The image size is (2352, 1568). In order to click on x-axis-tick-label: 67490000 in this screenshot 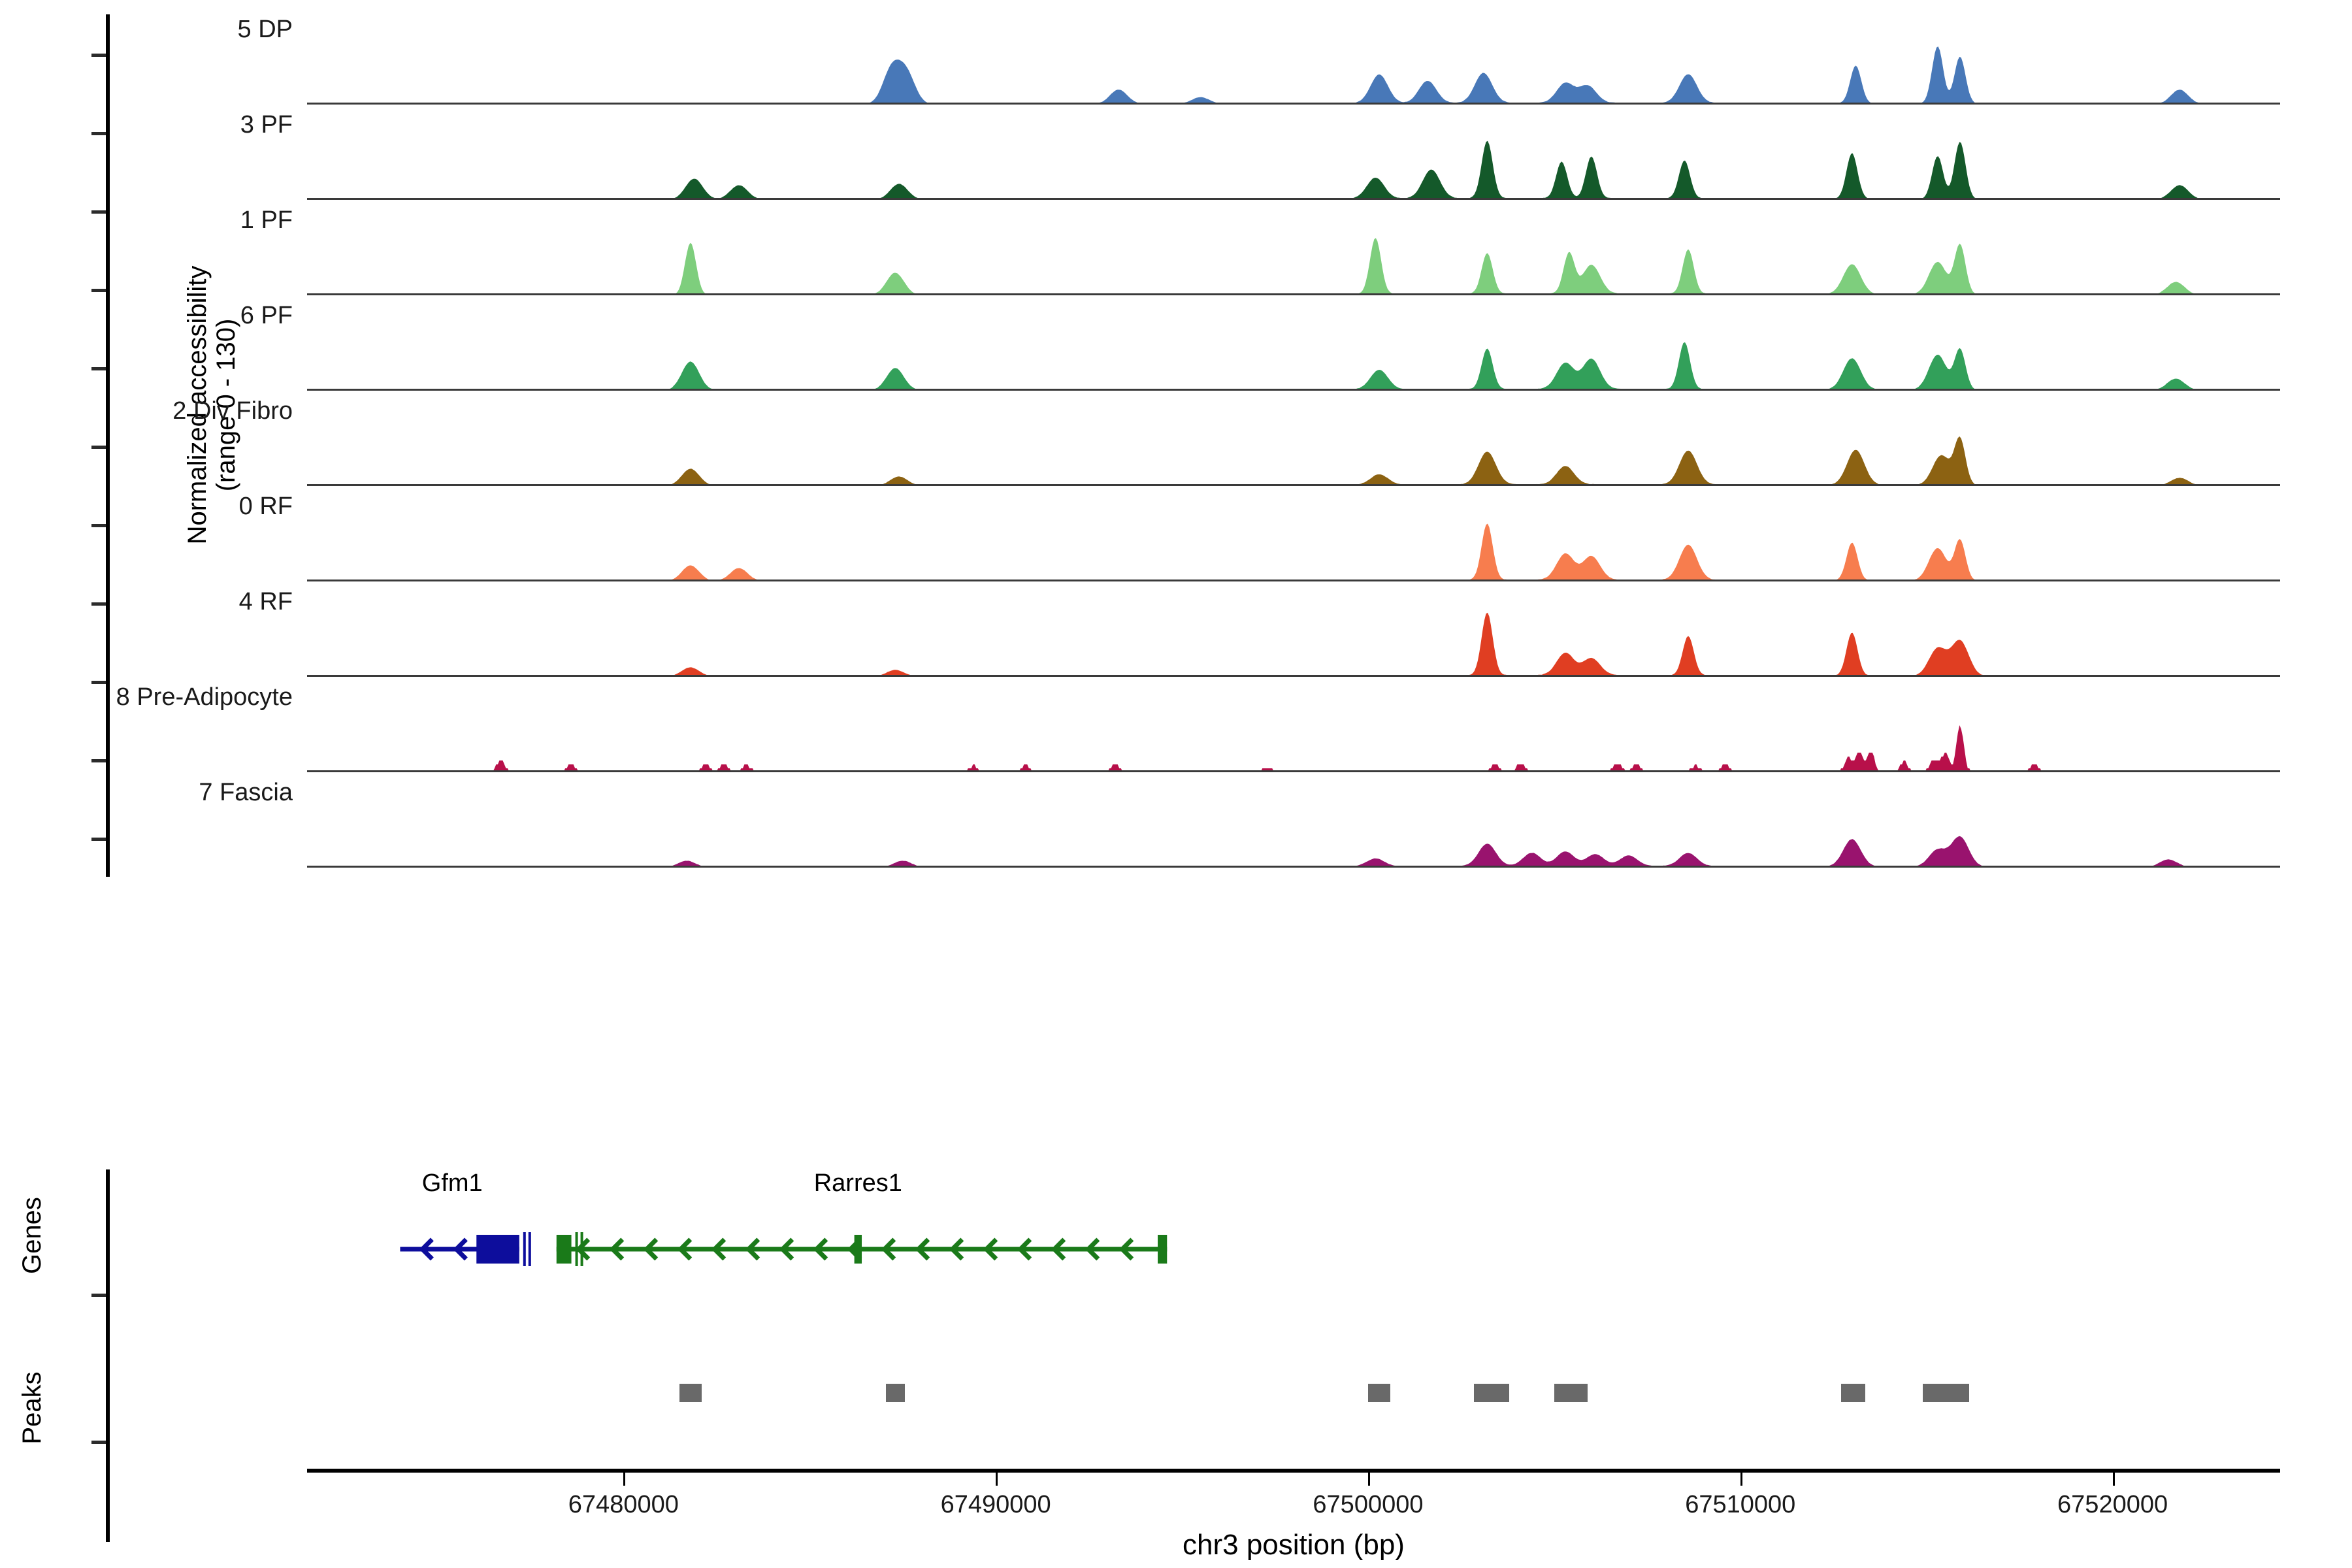, I will do `click(995, 1504)`.